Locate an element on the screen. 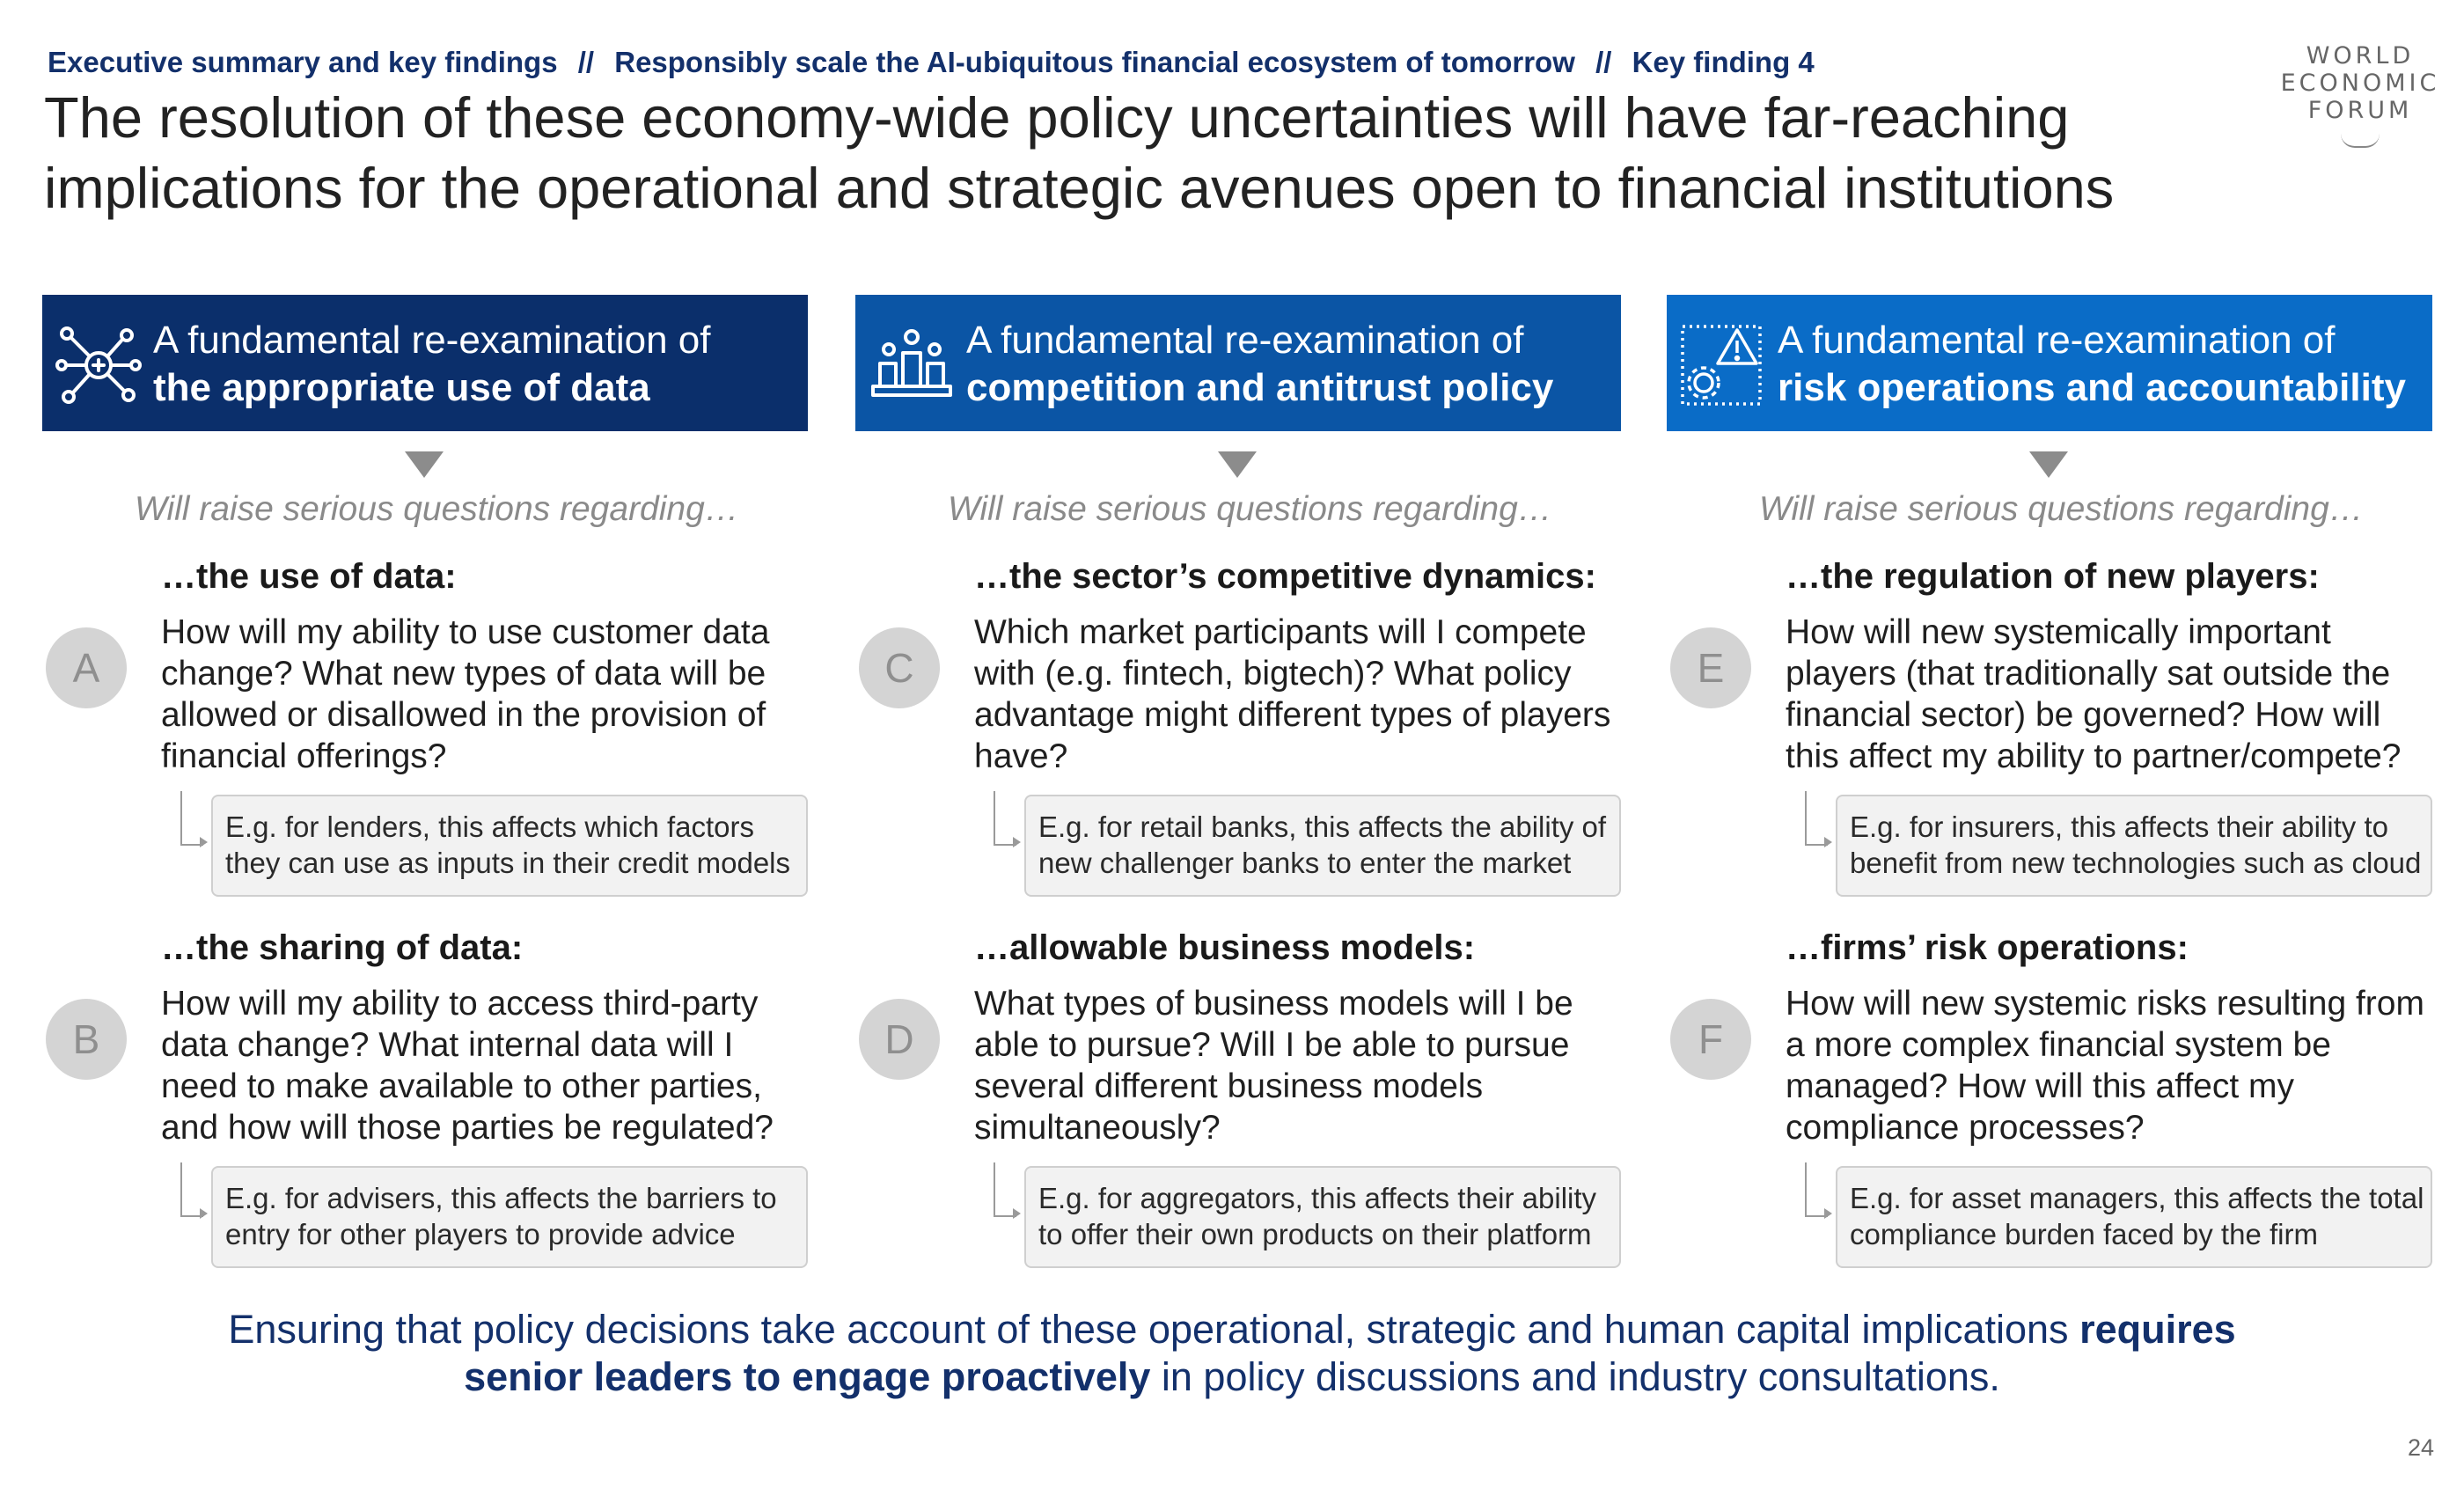 This screenshot has height=1496, width=2464. logo-arc is located at coordinates (2361, 141).